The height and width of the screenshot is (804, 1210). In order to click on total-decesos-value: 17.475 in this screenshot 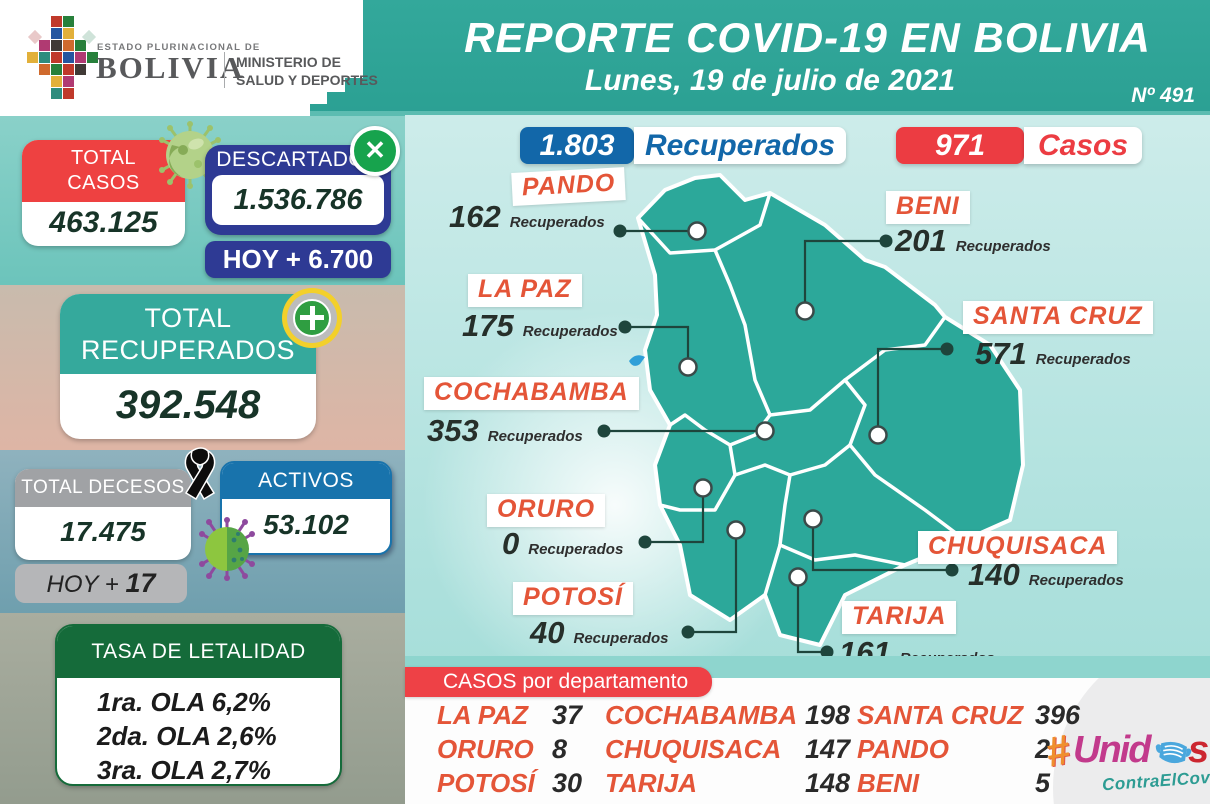, I will do `click(103, 531)`.